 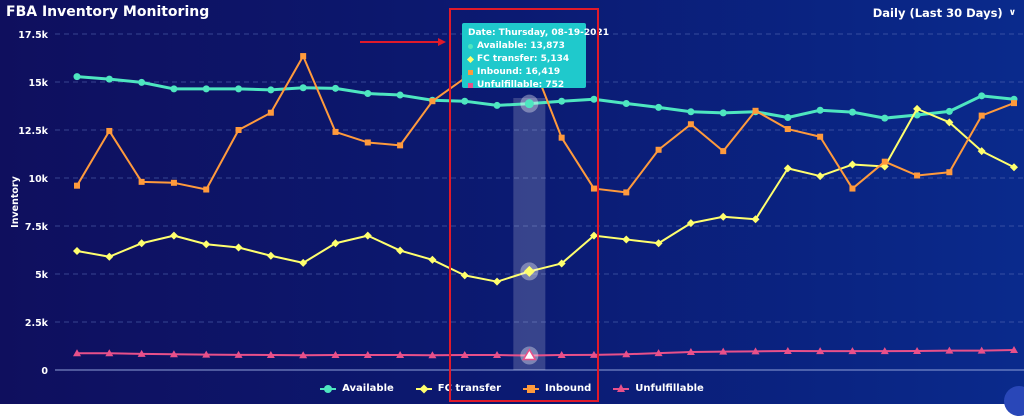 What do you see at coordinates (37, 227) in the screenshot?
I see `y-tick-label: 7.5k` at bounding box center [37, 227].